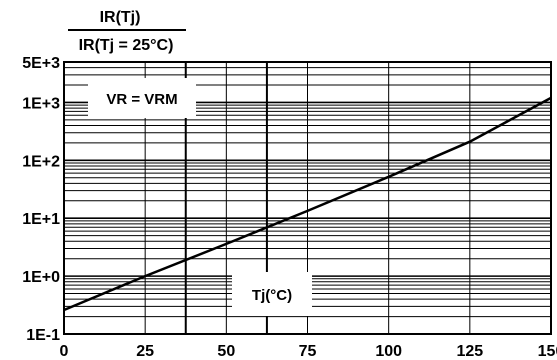 This screenshot has height=360, width=557. What do you see at coordinates (226, 351) in the screenshot?
I see `x-tick-label: 50` at bounding box center [226, 351].